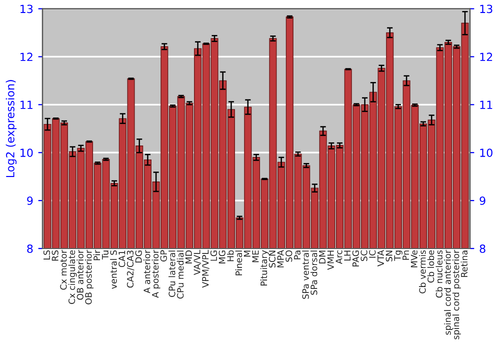 This screenshot has height=350, width=500. I want to click on x-tick-label: spinal cord anterior, so click(448, 292).